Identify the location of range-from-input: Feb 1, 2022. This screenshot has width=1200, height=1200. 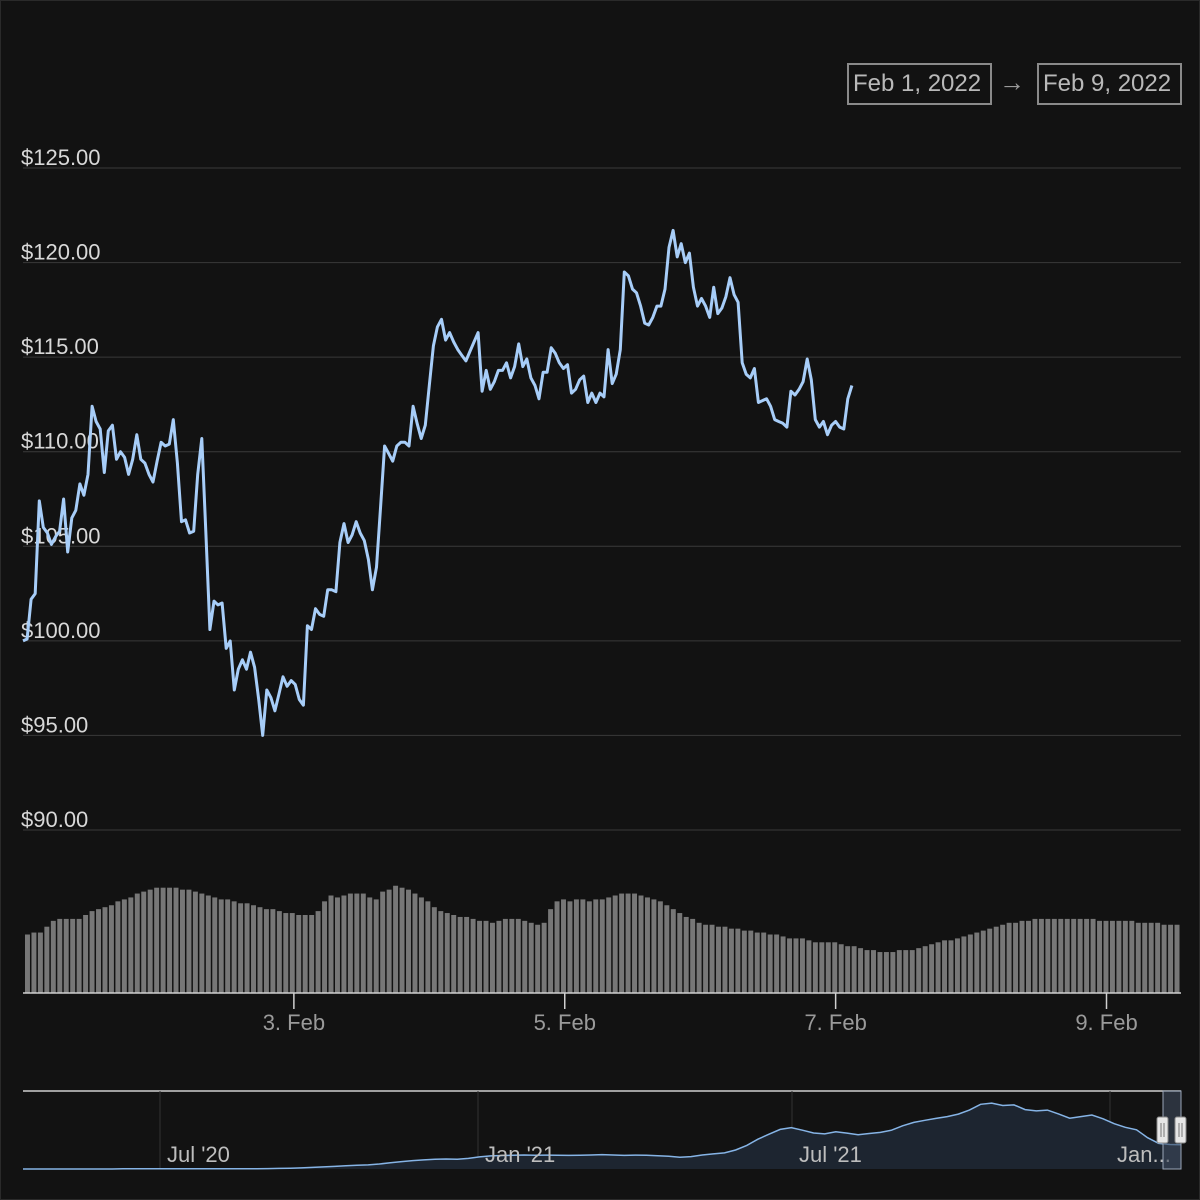
(919, 84).